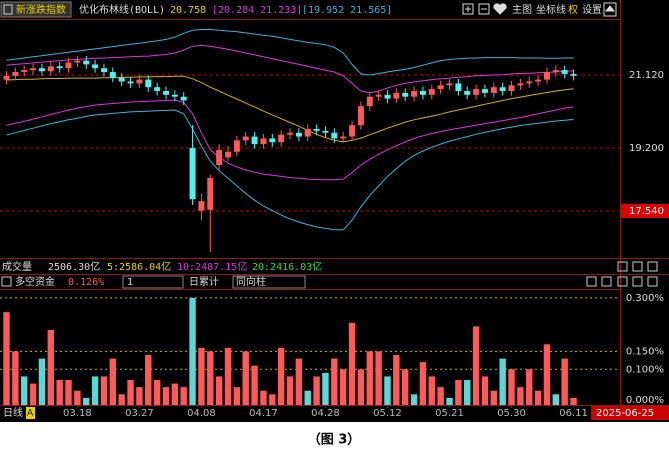 The image size is (669, 464). I want to click on volume-ma10: 10:2487.15亿, so click(212, 266).